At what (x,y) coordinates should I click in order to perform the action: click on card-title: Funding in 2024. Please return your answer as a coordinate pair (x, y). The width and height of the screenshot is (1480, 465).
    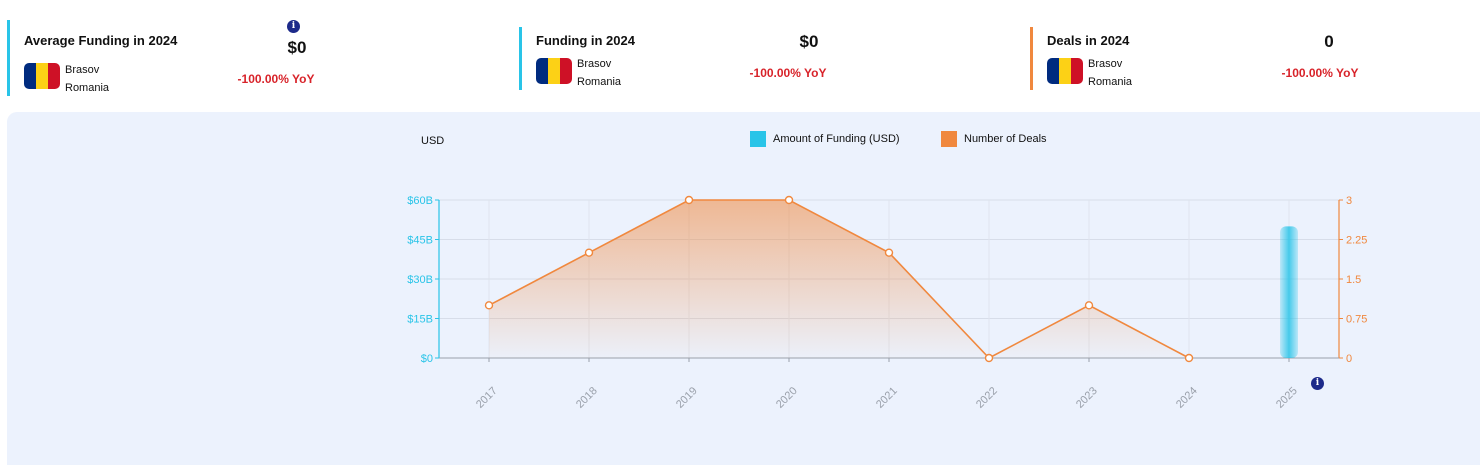
    Looking at the image, I should click on (585, 40).